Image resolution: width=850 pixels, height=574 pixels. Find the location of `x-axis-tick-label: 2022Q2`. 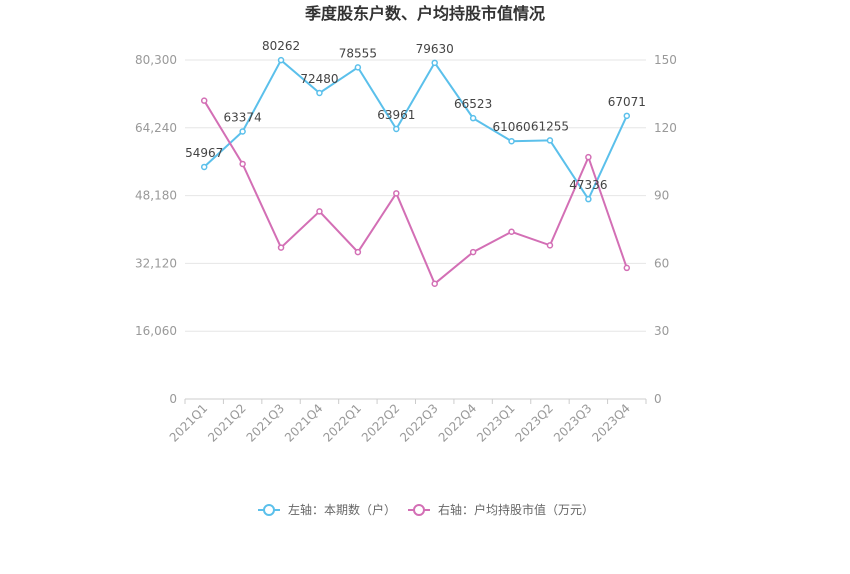

x-axis-tick-label: 2022Q2 is located at coordinates (381, 423).